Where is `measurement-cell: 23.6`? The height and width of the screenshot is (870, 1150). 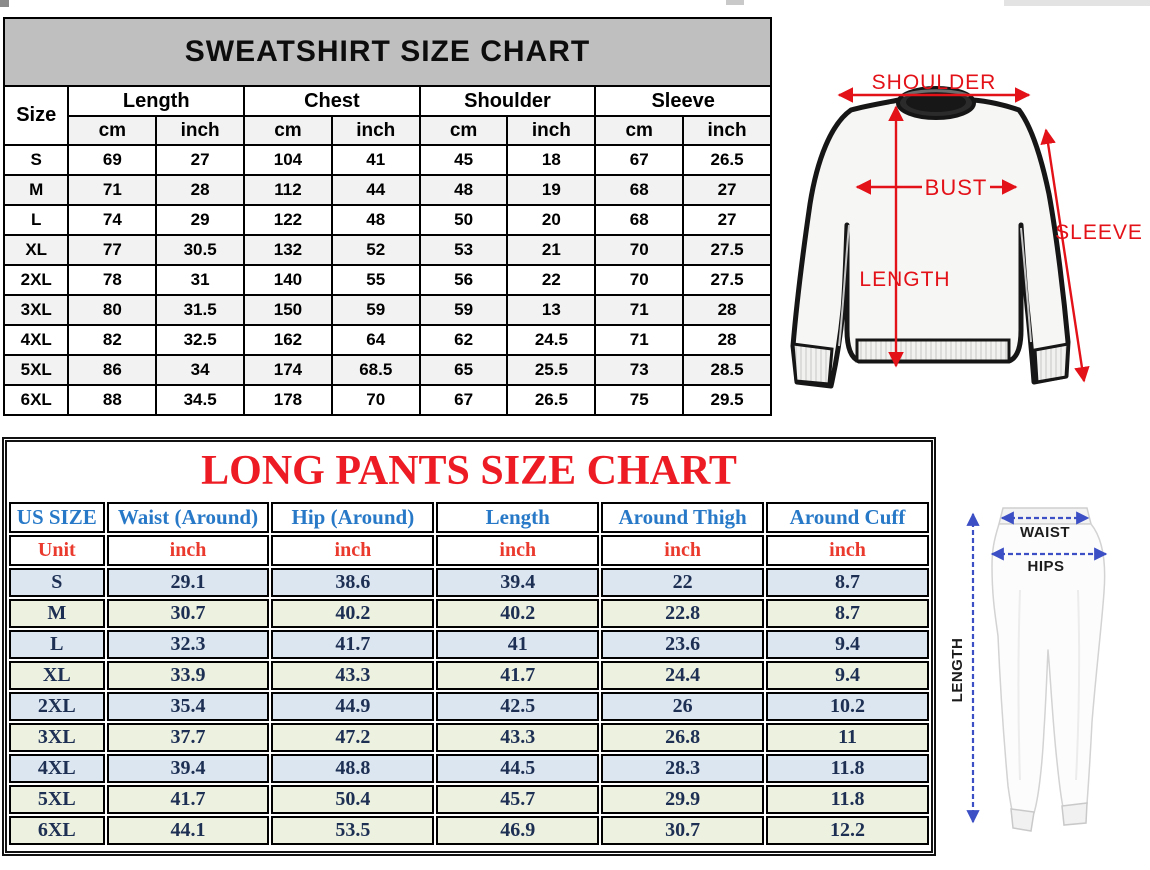
measurement-cell: 23.6 is located at coordinates (683, 644).